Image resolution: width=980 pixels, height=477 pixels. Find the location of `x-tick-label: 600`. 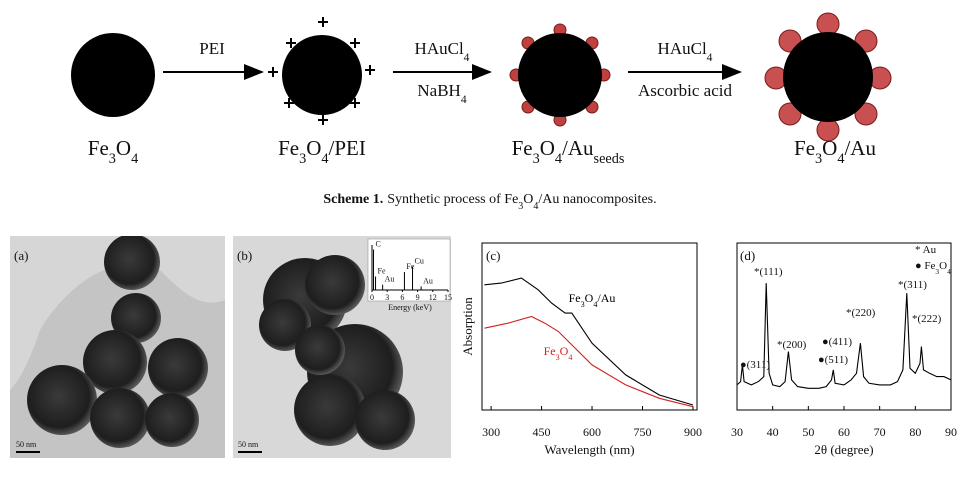

x-tick-label: 600 is located at coordinates (592, 432).